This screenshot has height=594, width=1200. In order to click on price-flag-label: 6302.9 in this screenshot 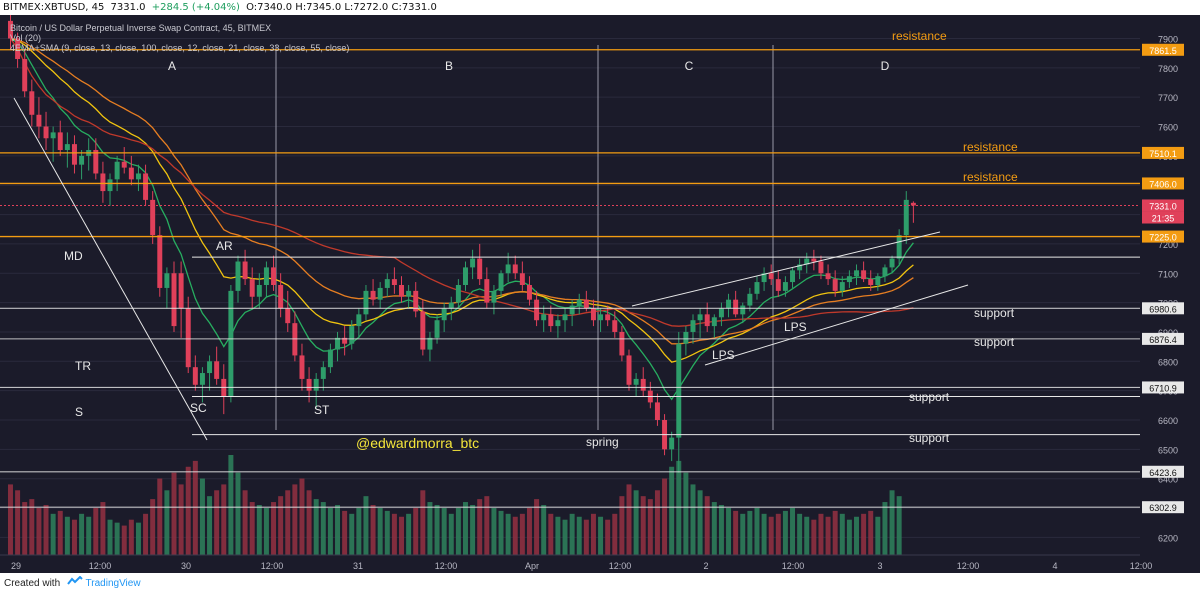, I will do `click(1163, 508)`.